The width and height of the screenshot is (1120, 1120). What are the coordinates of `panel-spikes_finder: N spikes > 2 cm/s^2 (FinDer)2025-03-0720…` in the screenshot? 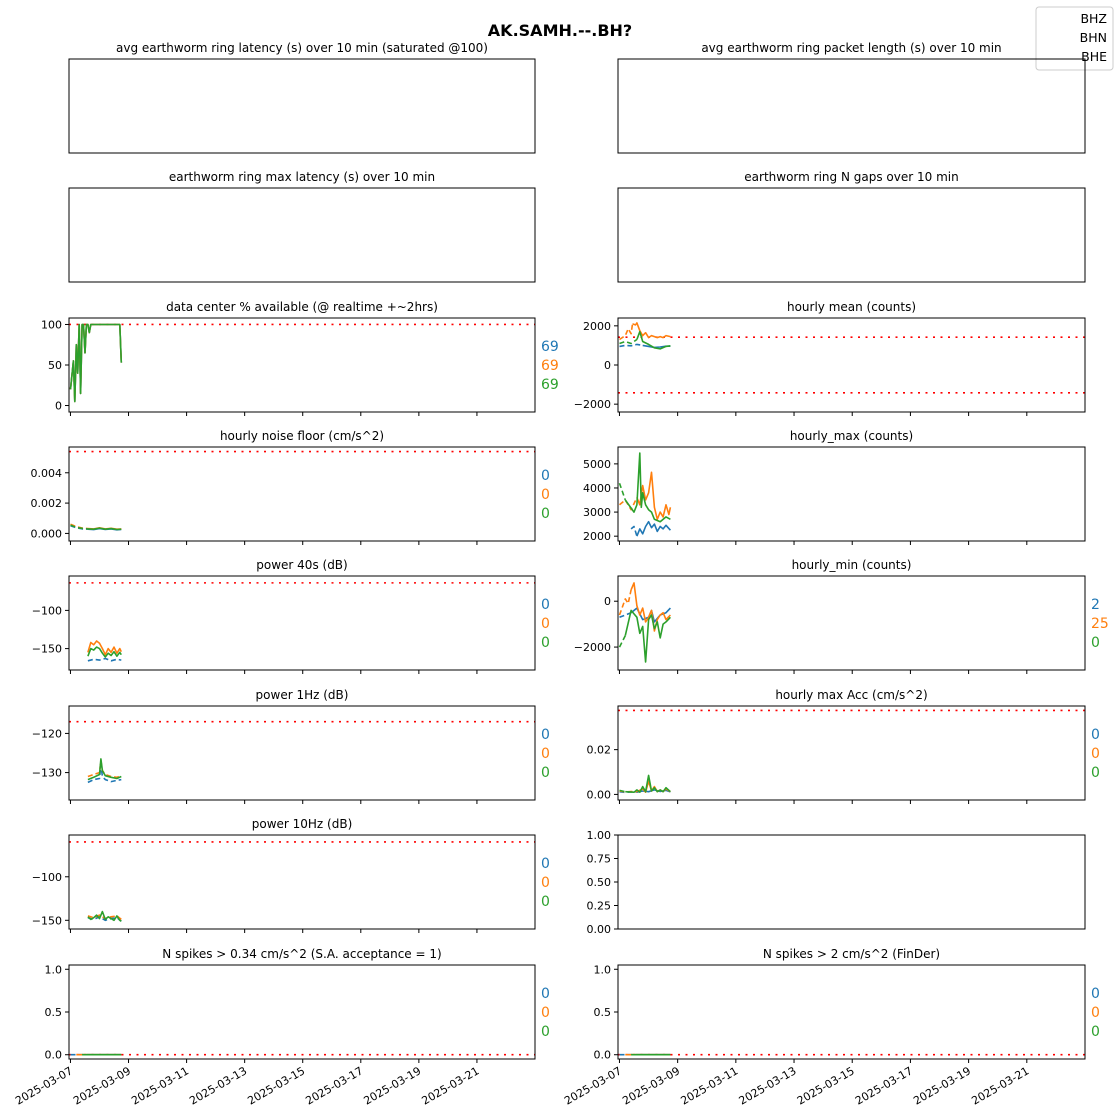 It's located at (831, 1027).